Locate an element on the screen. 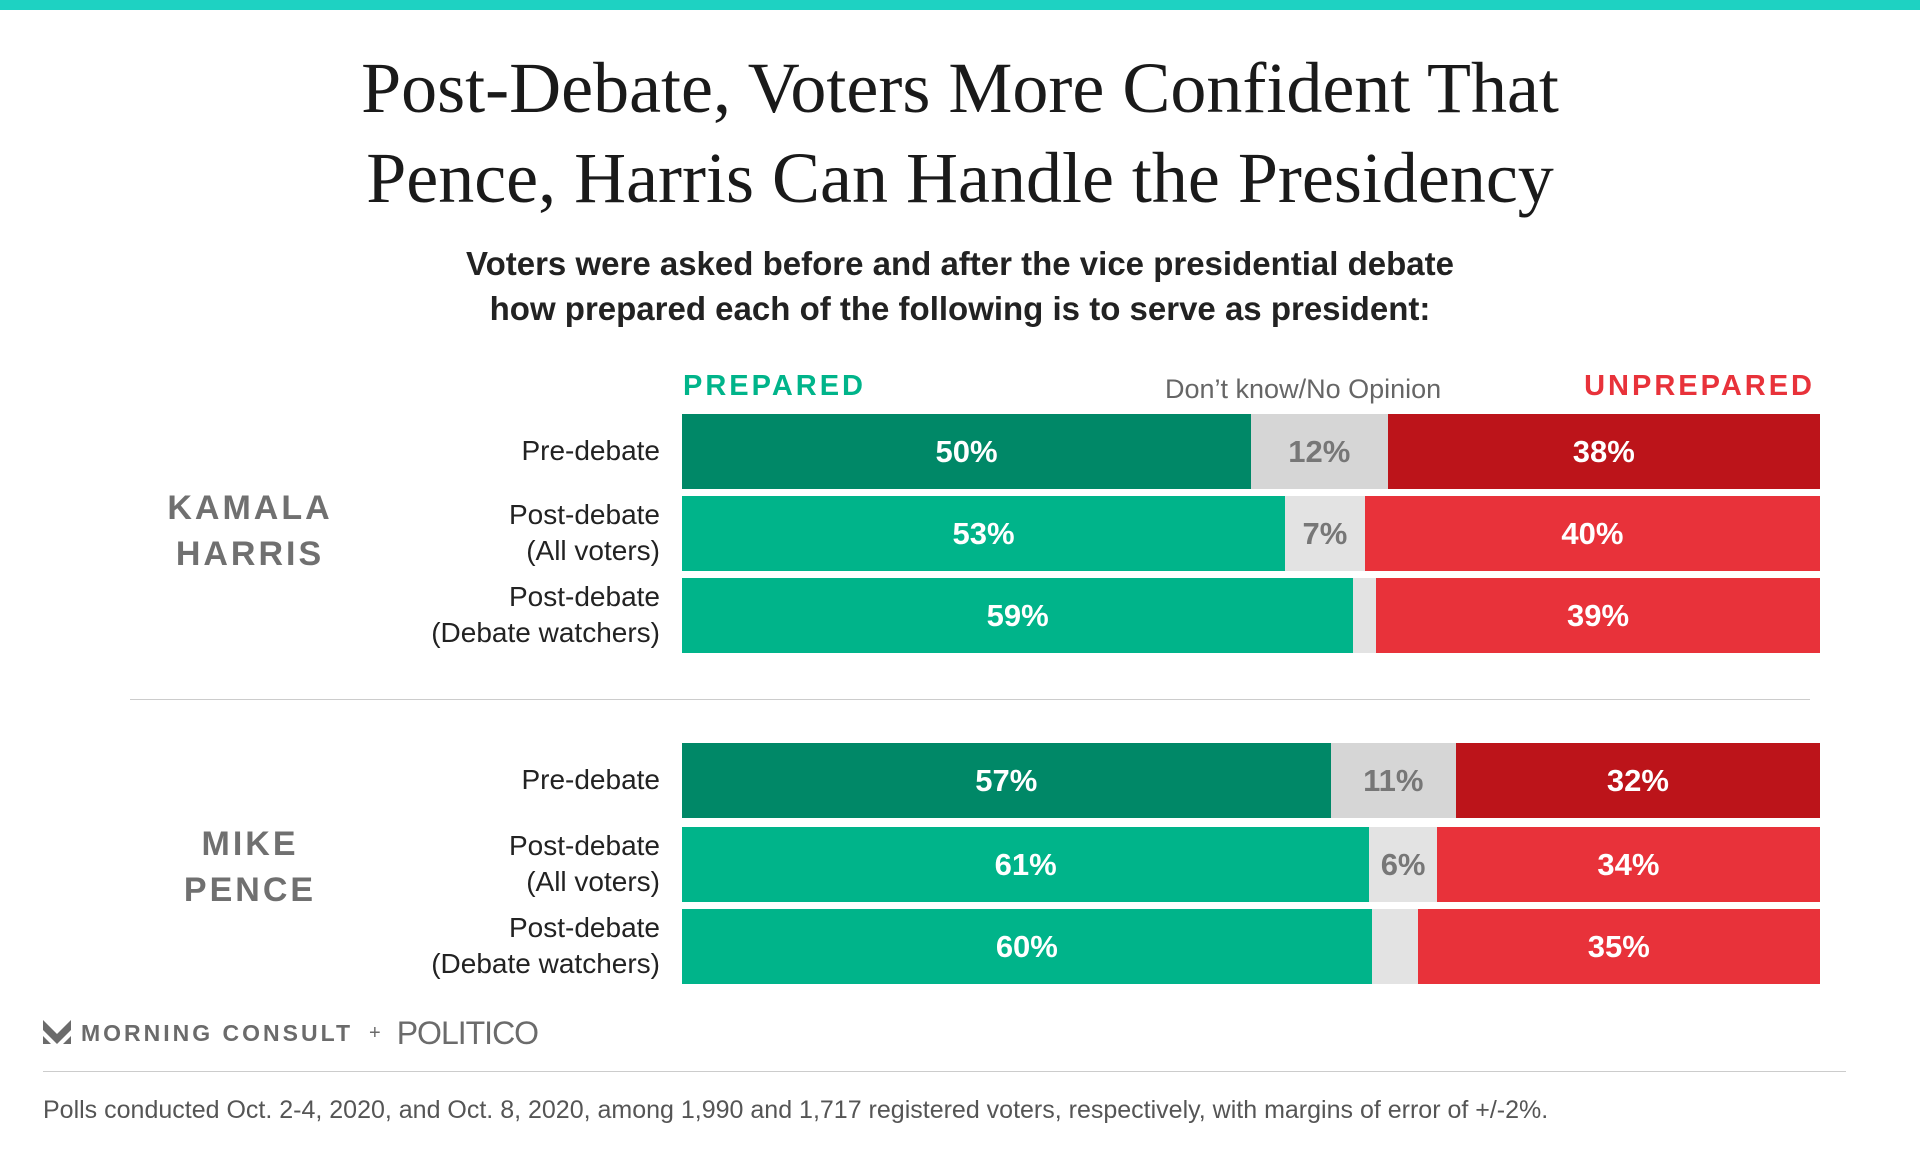 The width and height of the screenshot is (1920, 1152). data-label-prepared: 53% is located at coordinates (983, 533).